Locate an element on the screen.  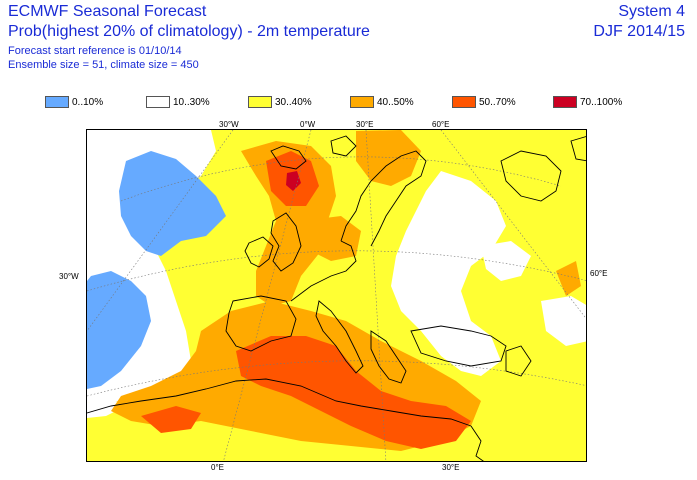
coast-svalbard is located at coordinates (343, 146).